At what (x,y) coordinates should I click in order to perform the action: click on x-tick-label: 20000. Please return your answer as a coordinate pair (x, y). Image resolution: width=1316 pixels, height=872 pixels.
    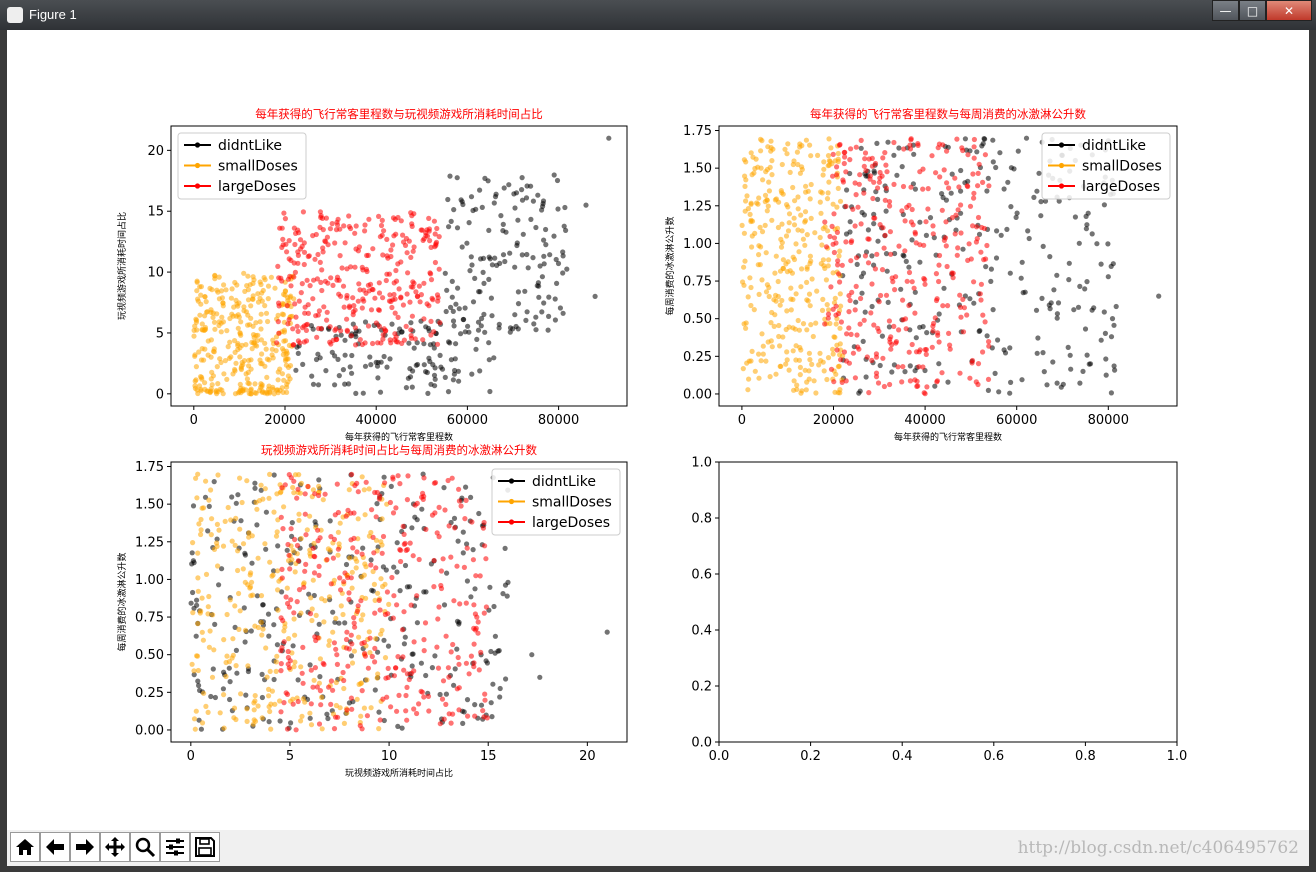
    Looking at the image, I should click on (833, 420).